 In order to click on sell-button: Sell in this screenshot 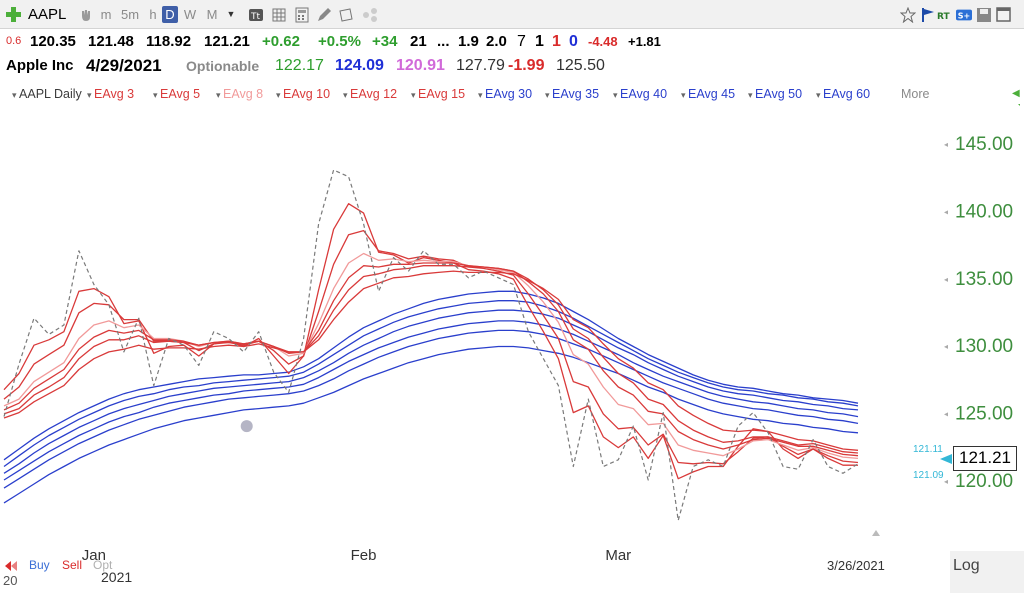, I will do `click(72, 565)`.